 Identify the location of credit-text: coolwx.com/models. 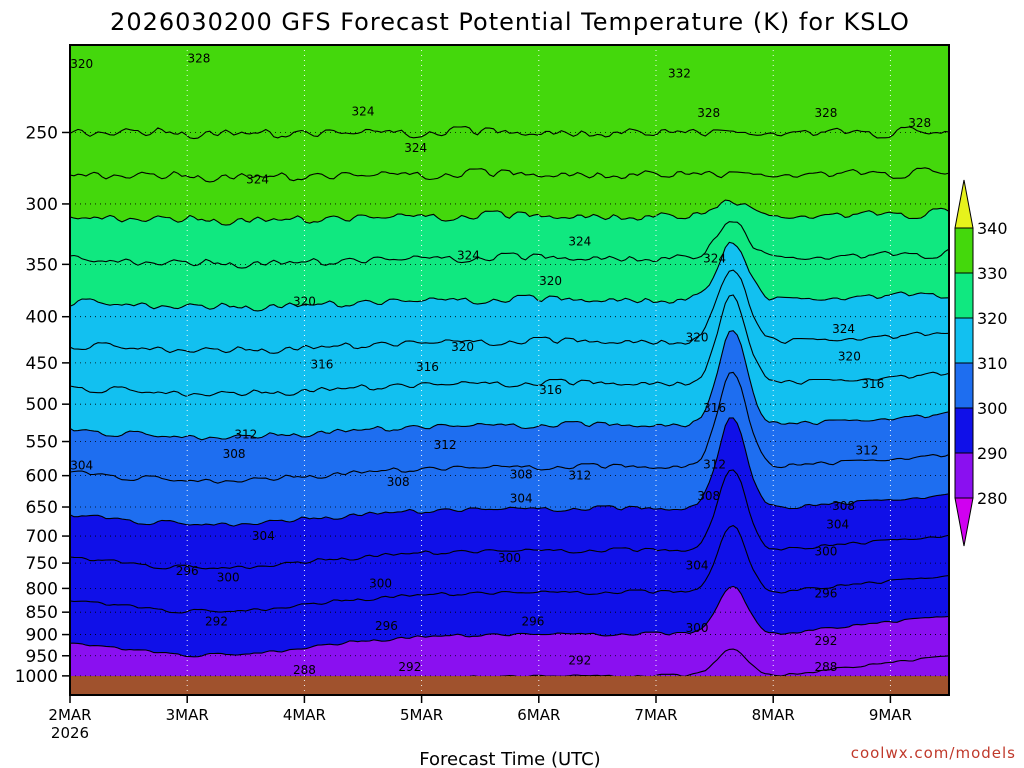
(933, 753).